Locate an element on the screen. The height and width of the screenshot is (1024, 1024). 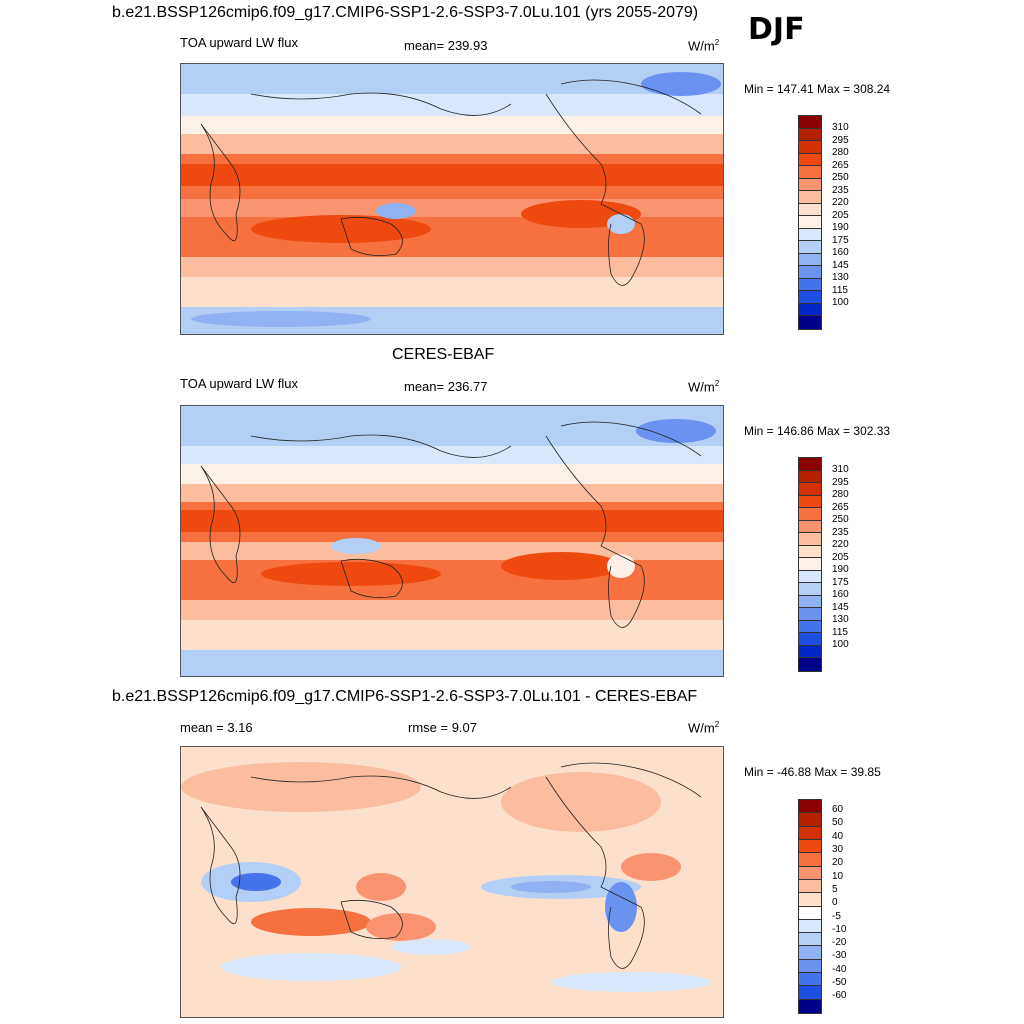
panel-1-colorbar-tick-label: 160 is located at coordinates (840, 253).